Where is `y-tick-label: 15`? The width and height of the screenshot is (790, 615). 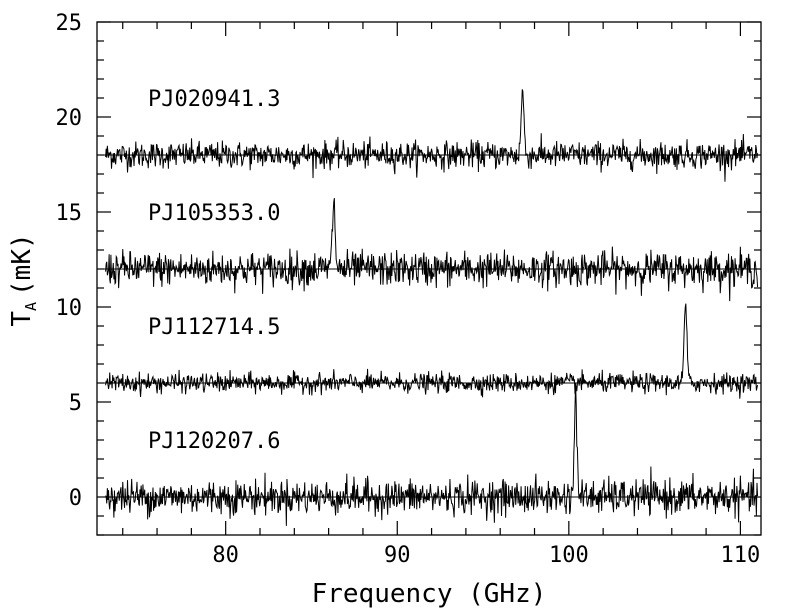 y-tick-label: 15 is located at coordinates (69, 213).